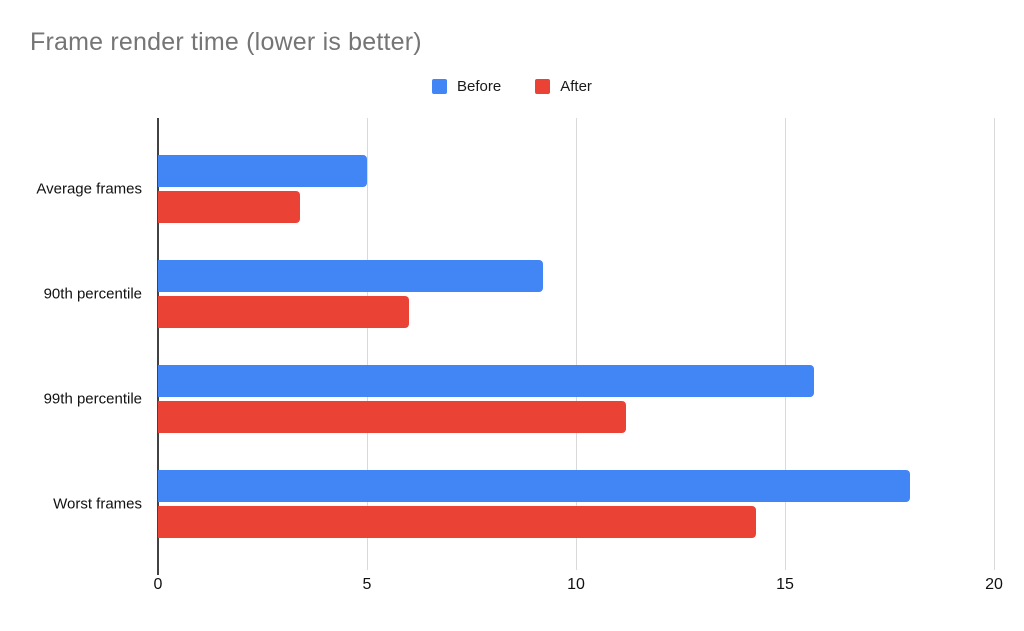 Image resolution: width=1024 pixels, height=631 pixels. I want to click on legend-item-before: Before, so click(466, 86).